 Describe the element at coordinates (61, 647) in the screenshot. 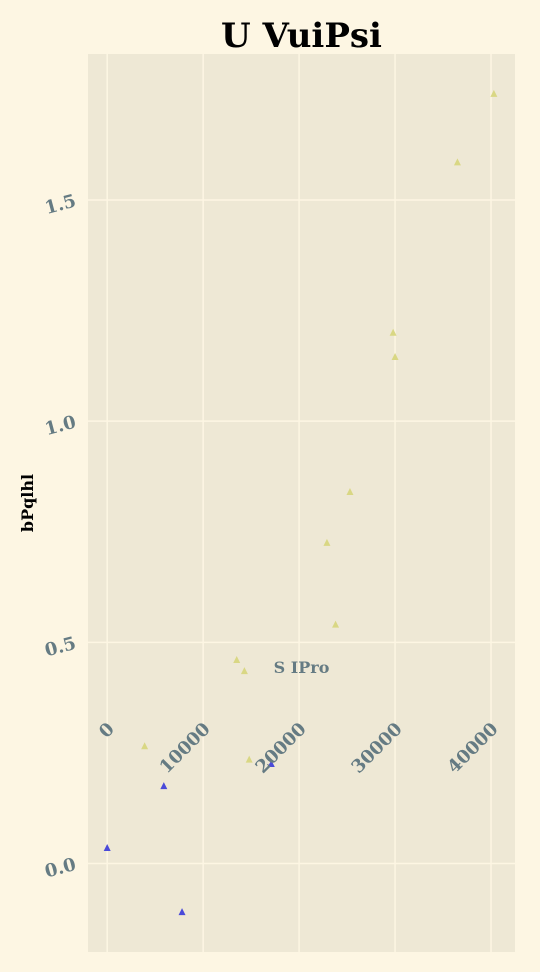

I see `y-tick-label-1: 0.5` at that location.